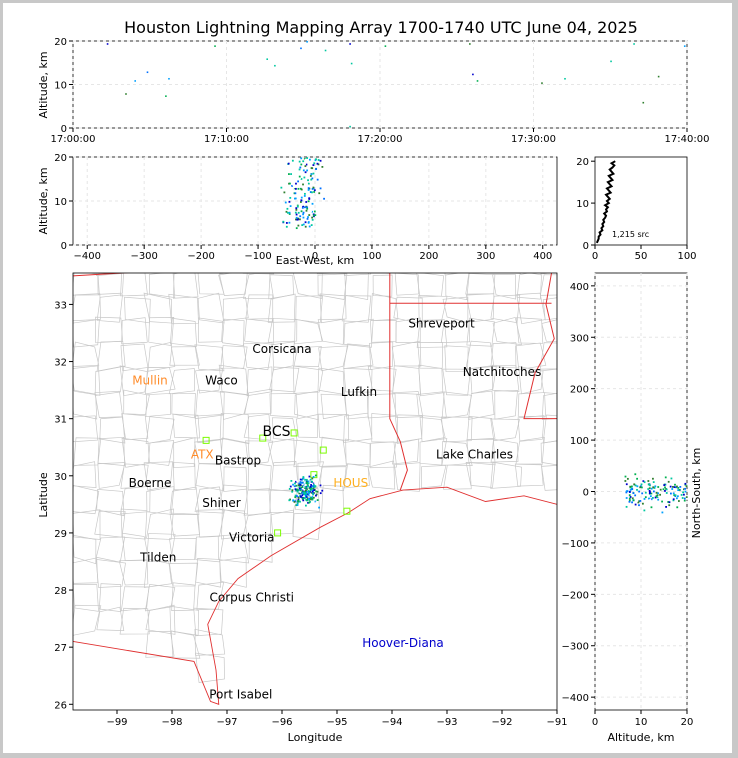 The image size is (738, 758). I want to click on longitude-tick-label: −97, so click(226, 722).